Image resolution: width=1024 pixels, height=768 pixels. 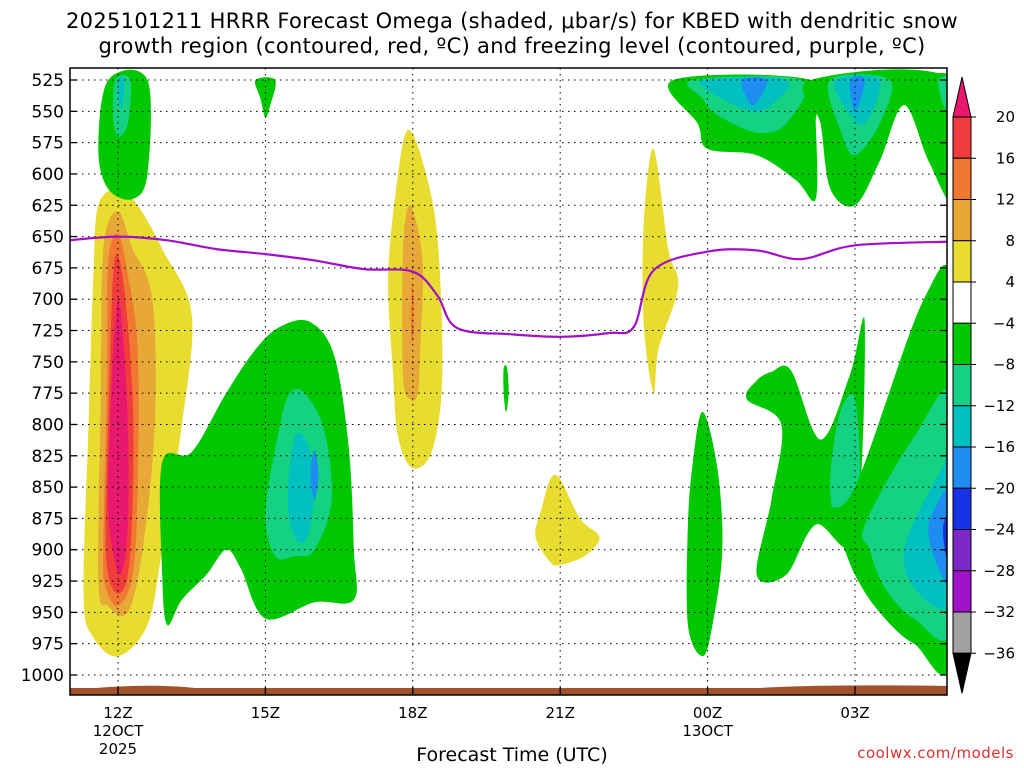 I want to click on y-tick-label-750: 750, so click(x=48, y=363).